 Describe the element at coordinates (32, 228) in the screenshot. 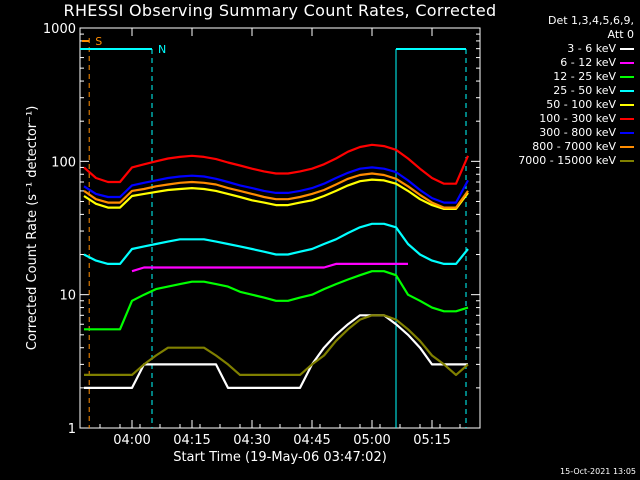

I see `y-axis-label: Corrected Count Rate (s⁻¹ detector⁻¹)` at that location.